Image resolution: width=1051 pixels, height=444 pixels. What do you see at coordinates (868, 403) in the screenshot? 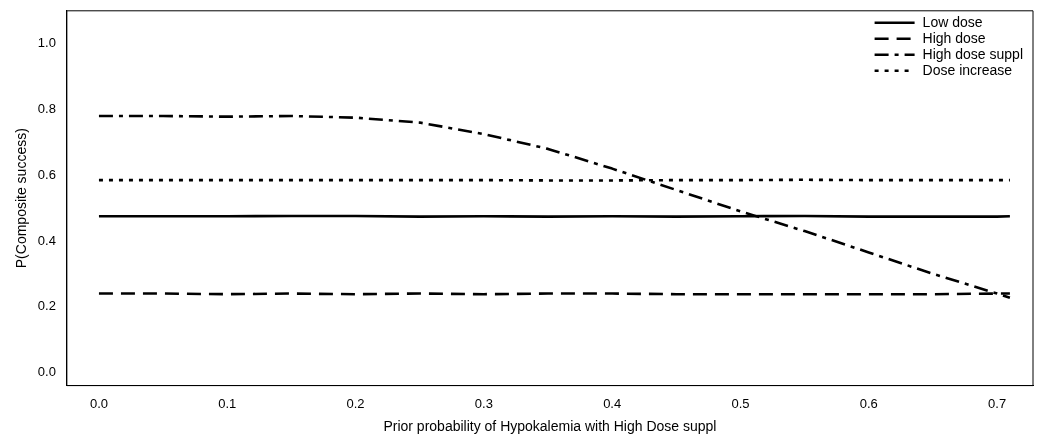
I see `x-tick-label: 0.6` at bounding box center [868, 403].